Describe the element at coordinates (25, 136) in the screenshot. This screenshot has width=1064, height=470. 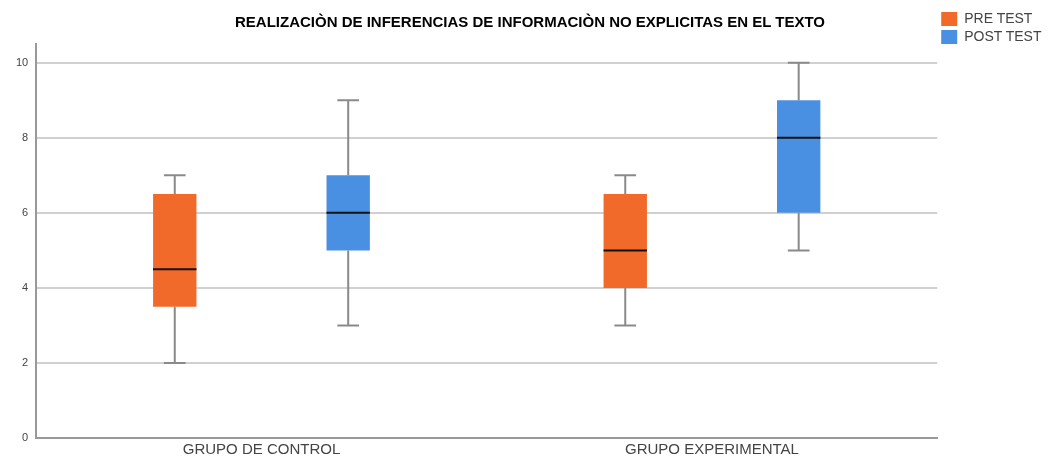
I see `y-tick-label: 8` at that location.